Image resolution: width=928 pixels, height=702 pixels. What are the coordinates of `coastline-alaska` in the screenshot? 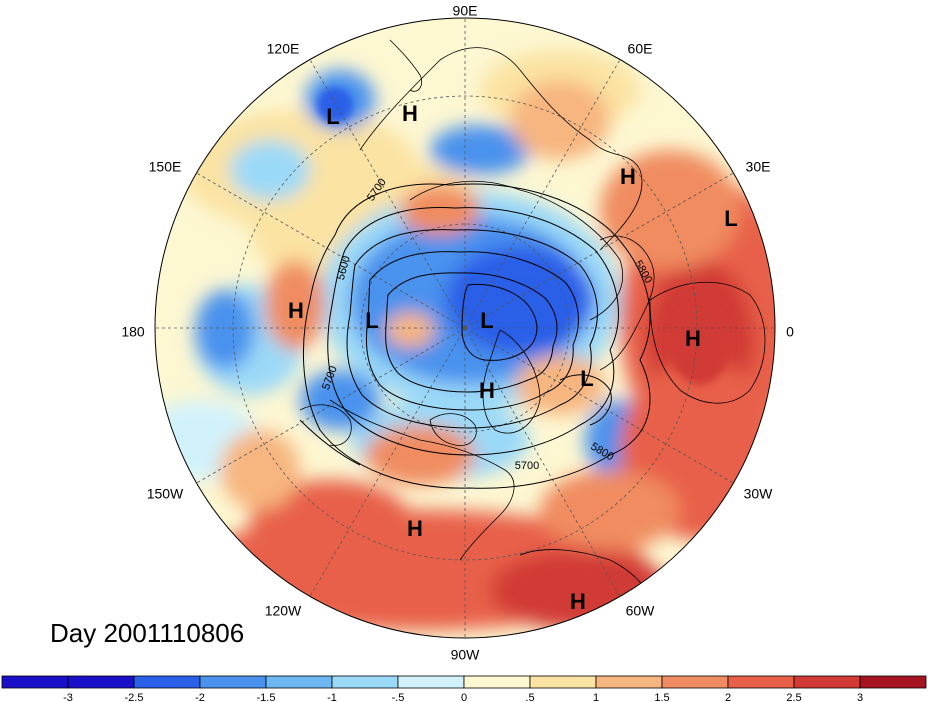 It's located at (325, 425).